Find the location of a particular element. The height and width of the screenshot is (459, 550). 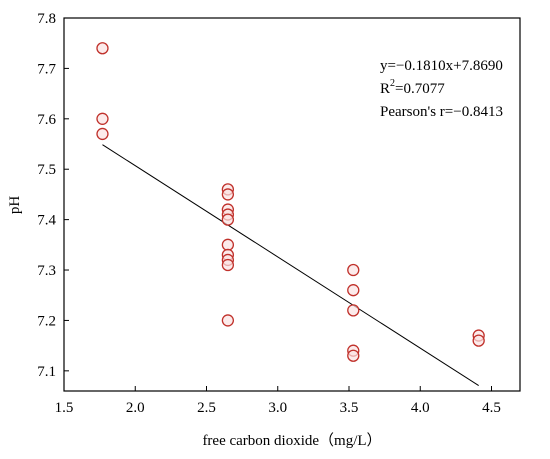

y-tick-label: 7.6 is located at coordinates (46, 120).